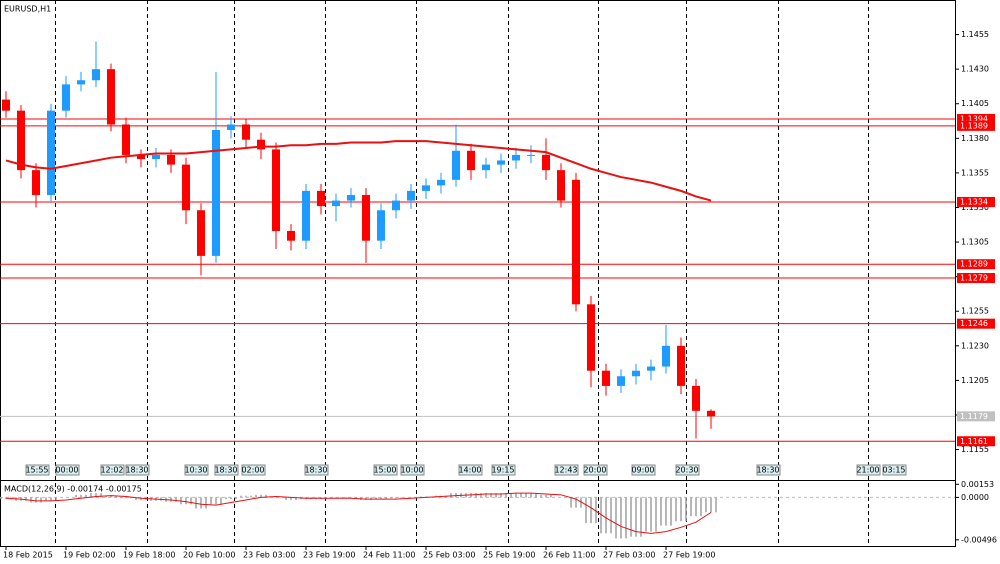  I want to click on event-label: 02:00, so click(252, 470).